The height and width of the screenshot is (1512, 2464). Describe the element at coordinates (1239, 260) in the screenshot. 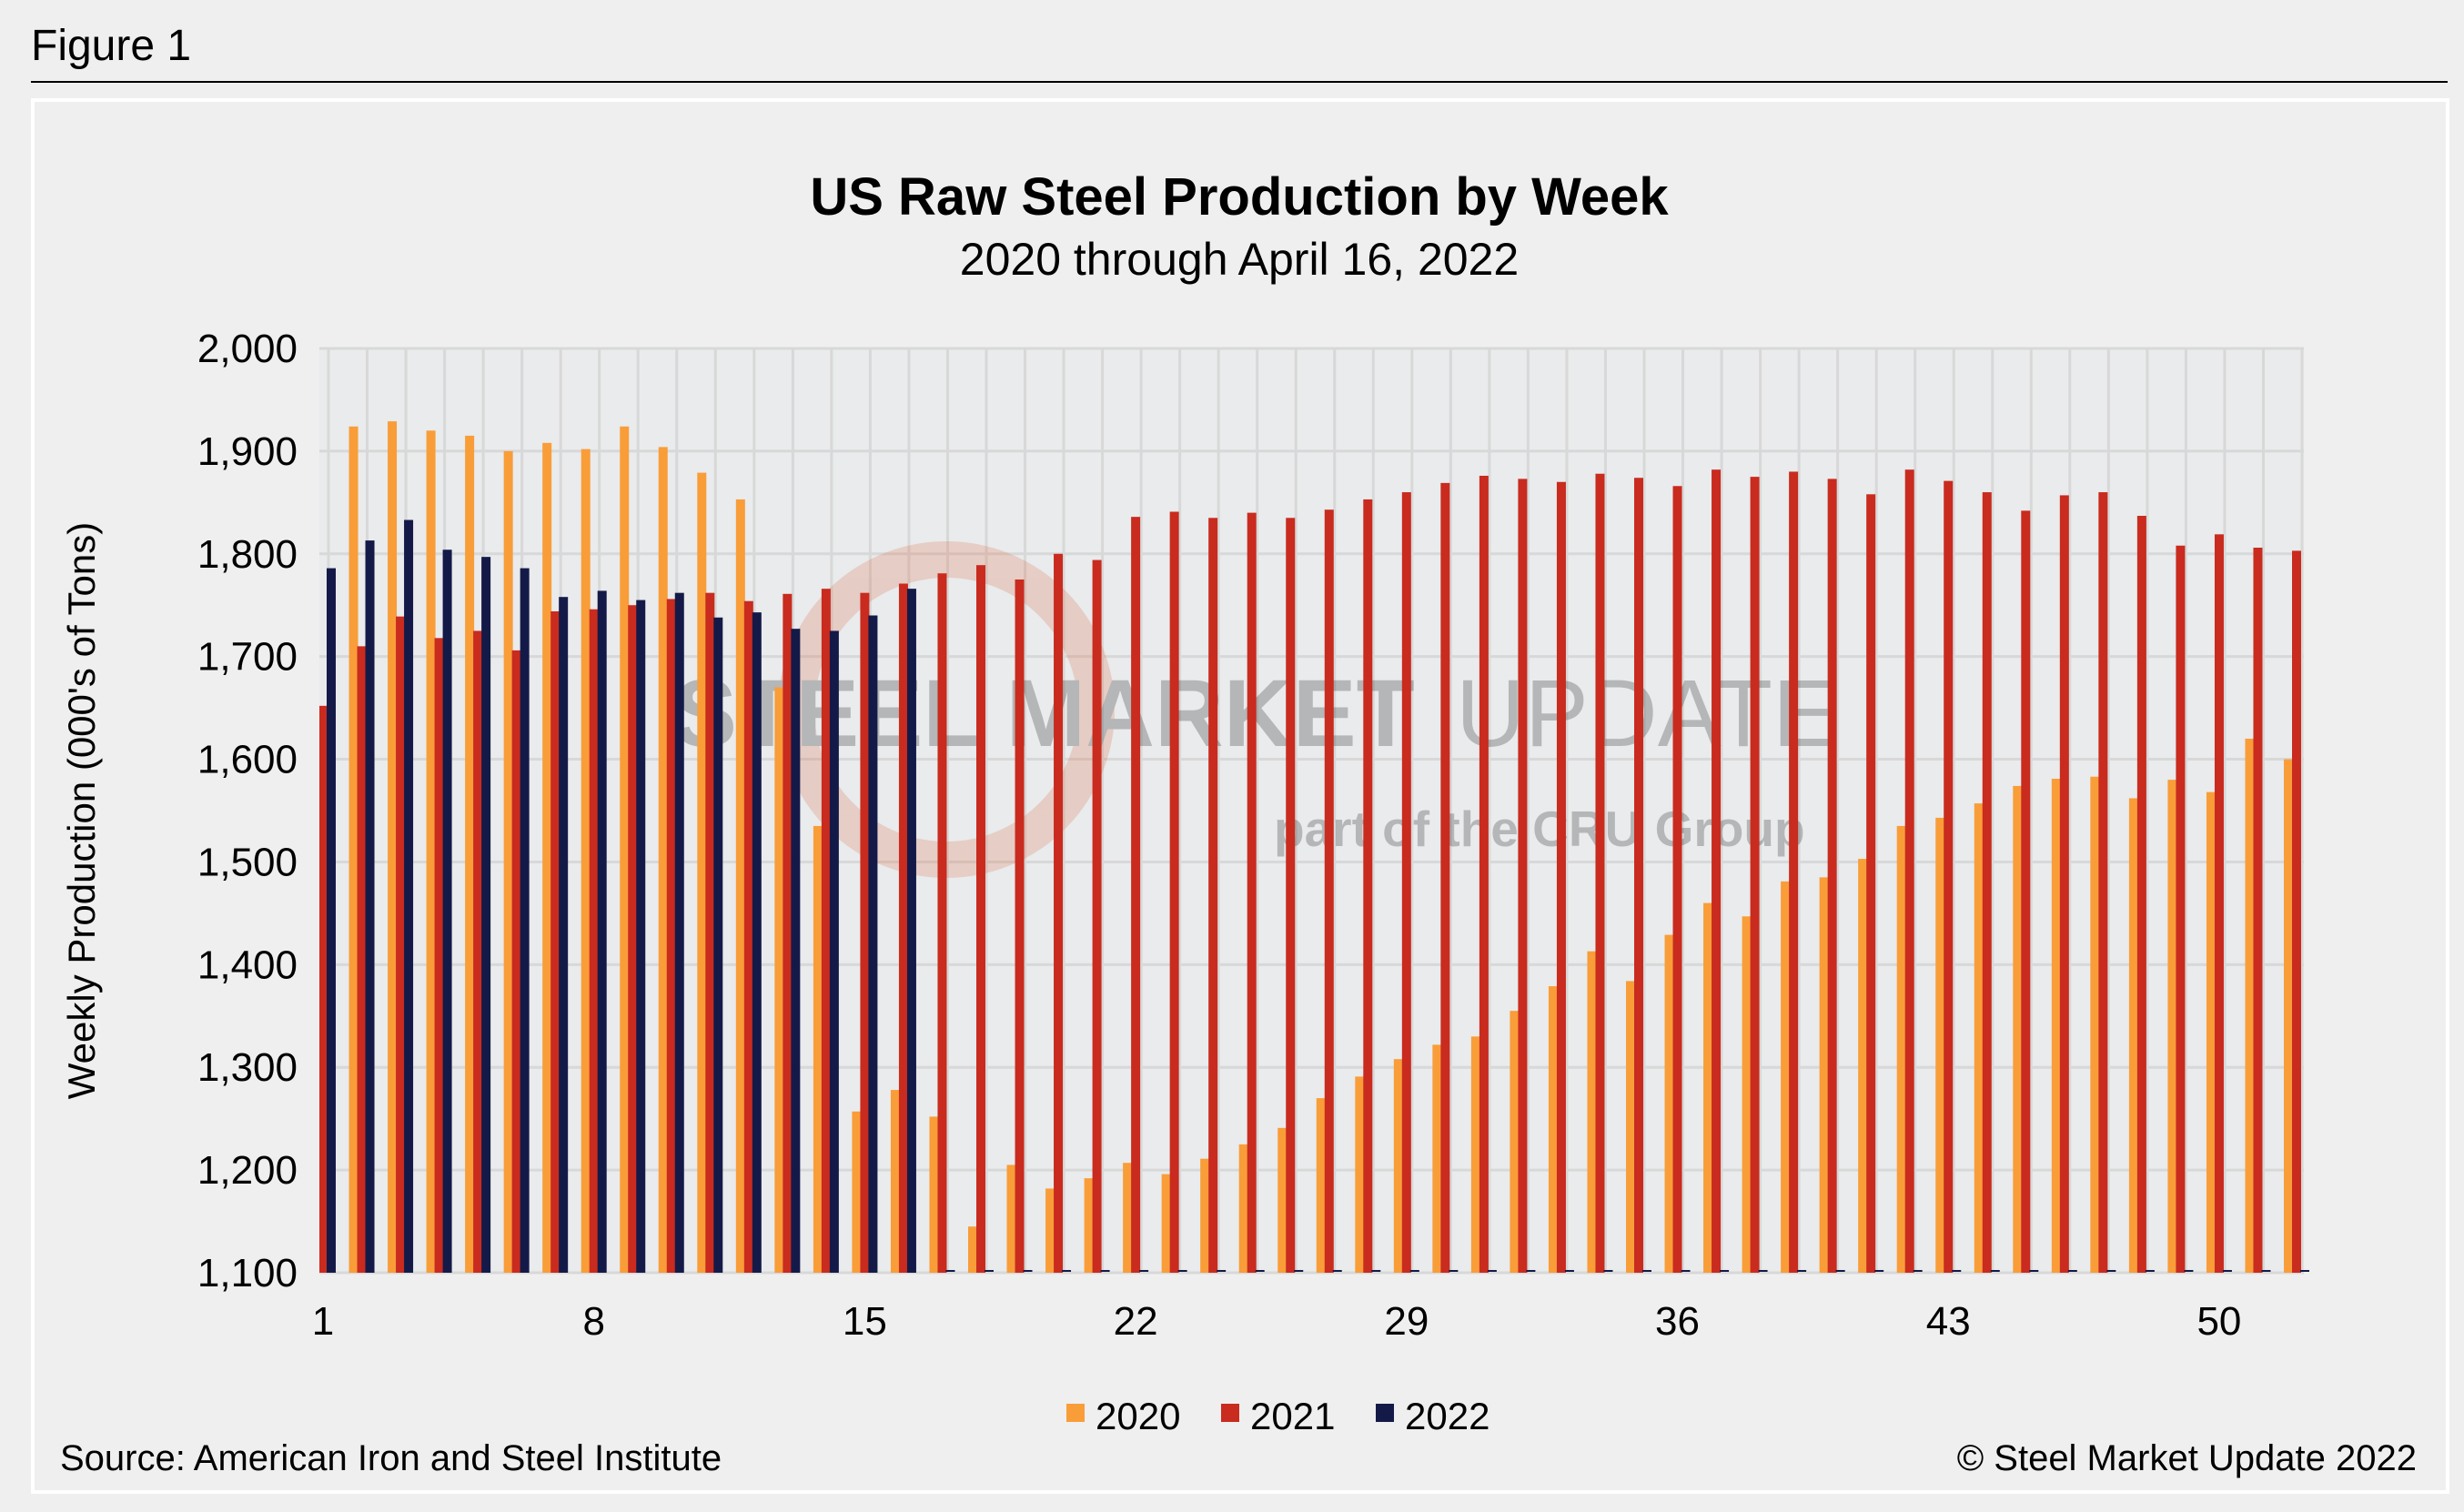

I see `chart-subtitle: 2020 through April 16, 2022` at that location.